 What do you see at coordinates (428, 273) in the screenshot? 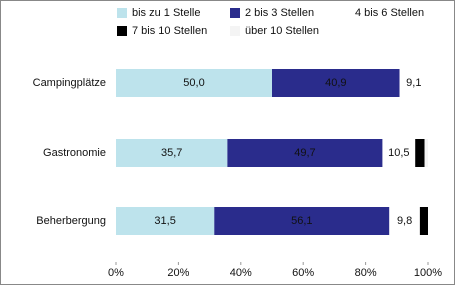
I see `x-tick-label: 100%` at bounding box center [428, 273].